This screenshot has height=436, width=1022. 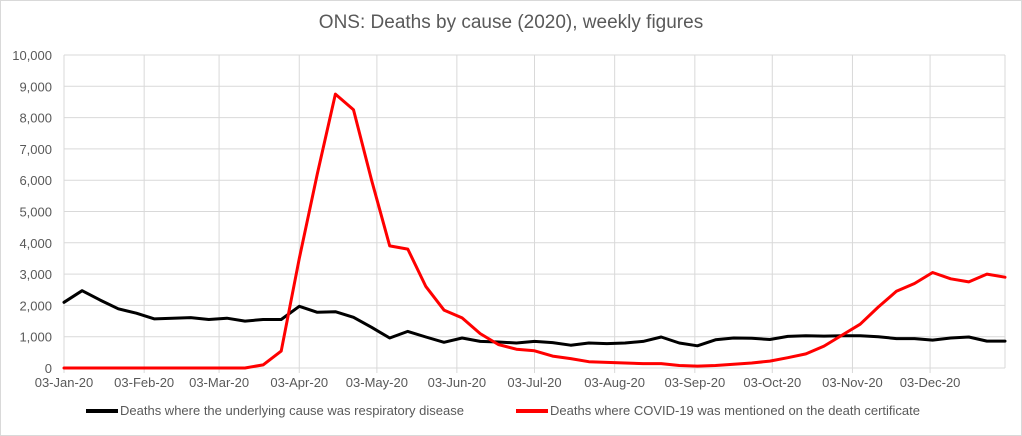 What do you see at coordinates (534, 382) in the screenshot?
I see `x-tick-label: 03-Jul-20` at bounding box center [534, 382].